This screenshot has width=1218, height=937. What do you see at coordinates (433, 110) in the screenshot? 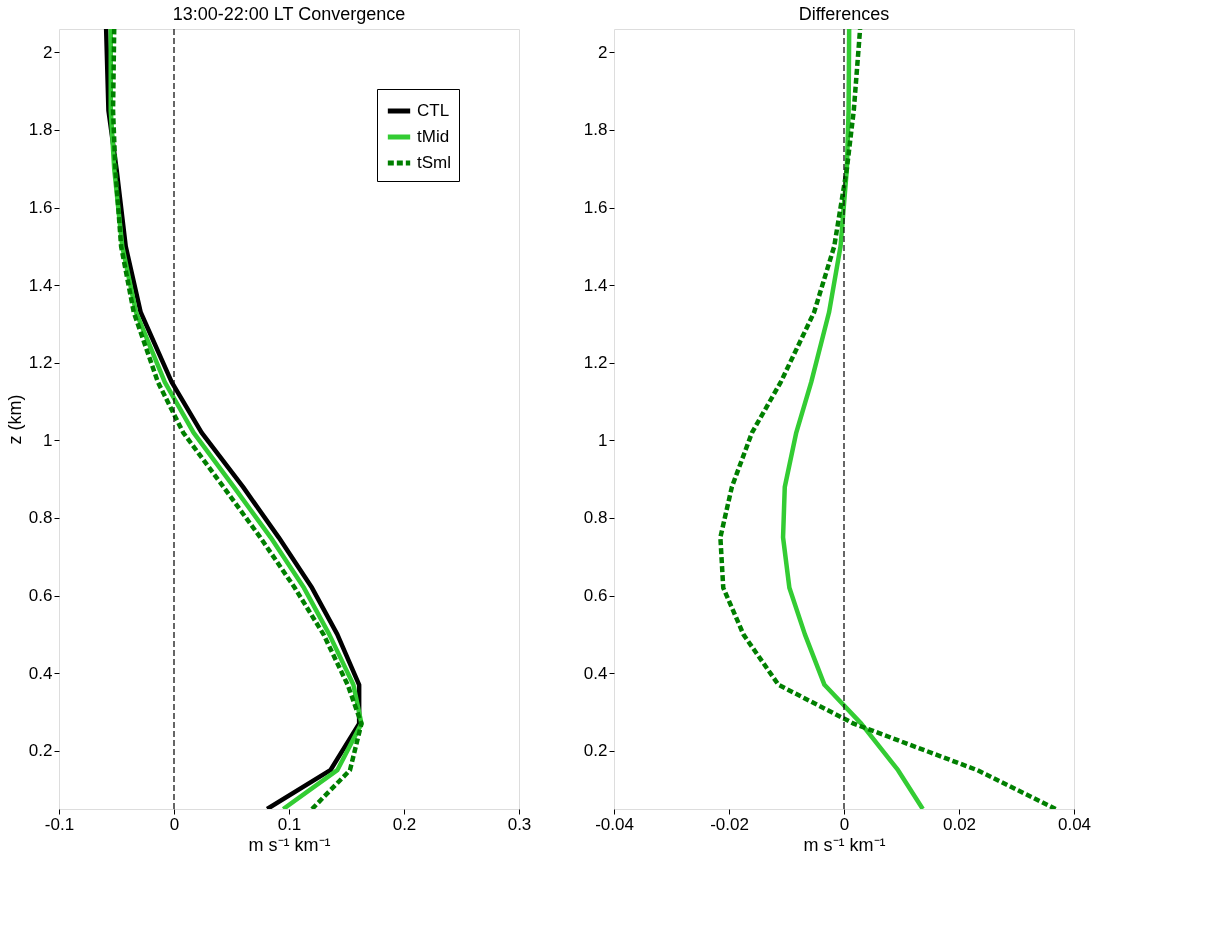
I see `legend-label: CTL` at bounding box center [433, 110].